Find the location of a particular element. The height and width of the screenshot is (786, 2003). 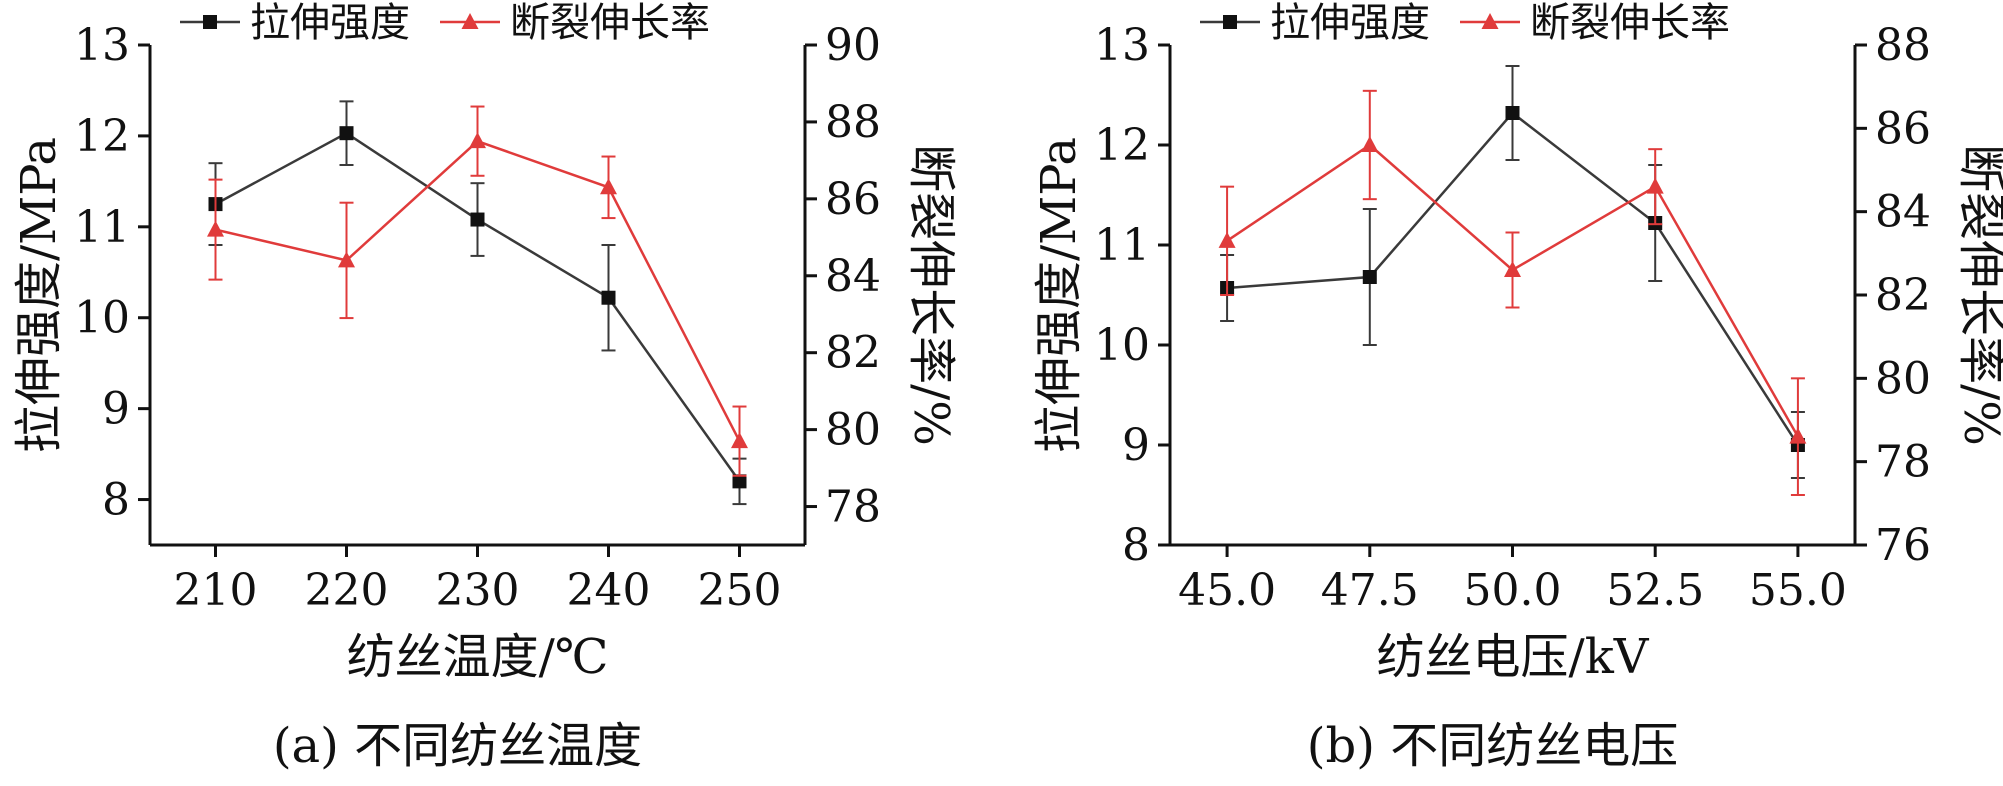

x-tick-label: 52.5 is located at coordinates (1655, 590).